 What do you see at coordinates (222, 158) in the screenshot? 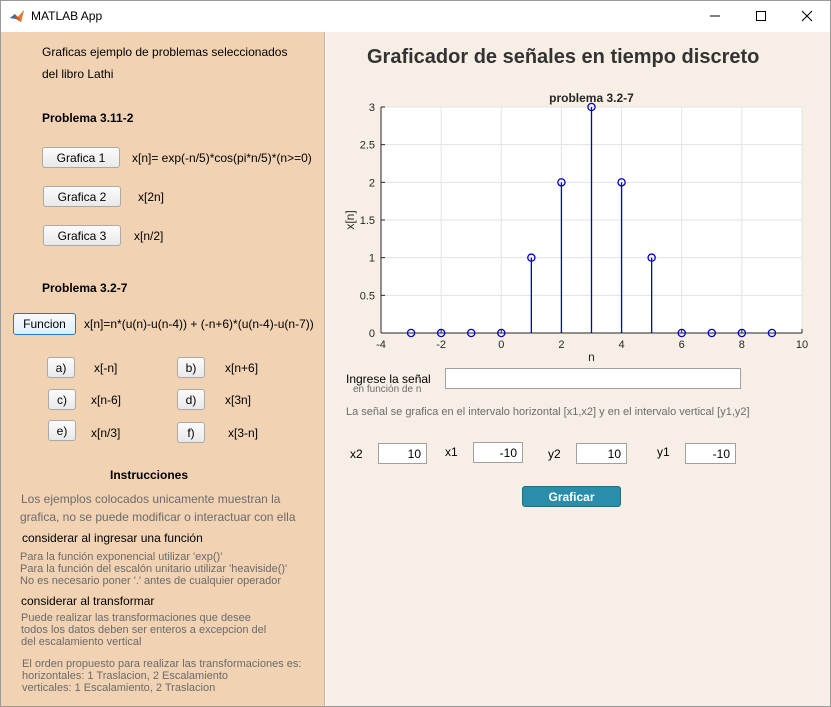
I see `grafica1-desc: x[n]= exp(-n/5)*cos(pi*n/5)*(n>=0)` at bounding box center [222, 158].